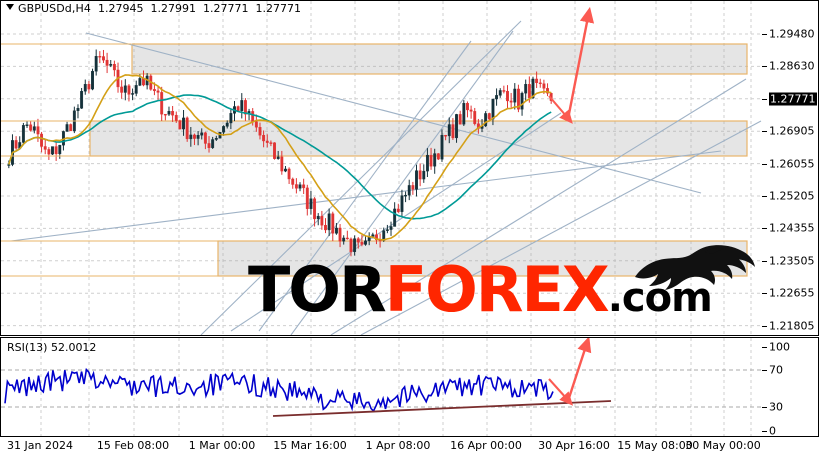 This screenshot has height=459, width=819. I want to click on rsi-indicator-label: RSI(13) 52.0012, so click(52, 347).